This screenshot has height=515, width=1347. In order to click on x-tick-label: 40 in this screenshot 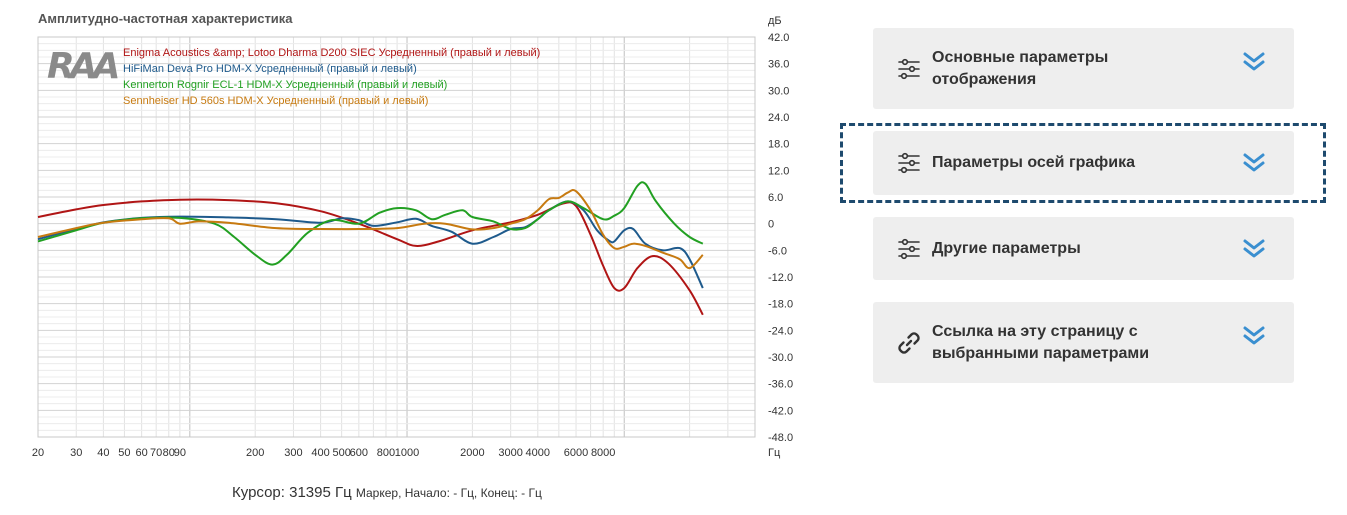, I will do `click(103, 453)`.